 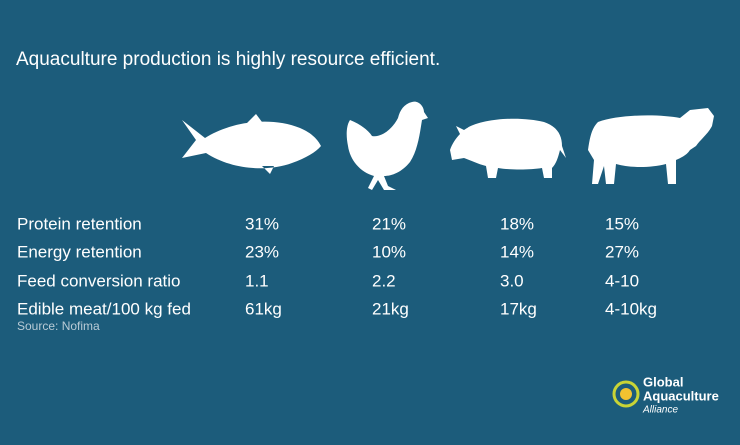 What do you see at coordinates (622, 223) in the screenshot?
I see `cell-value: 15%` at bounding box center [622, 223].